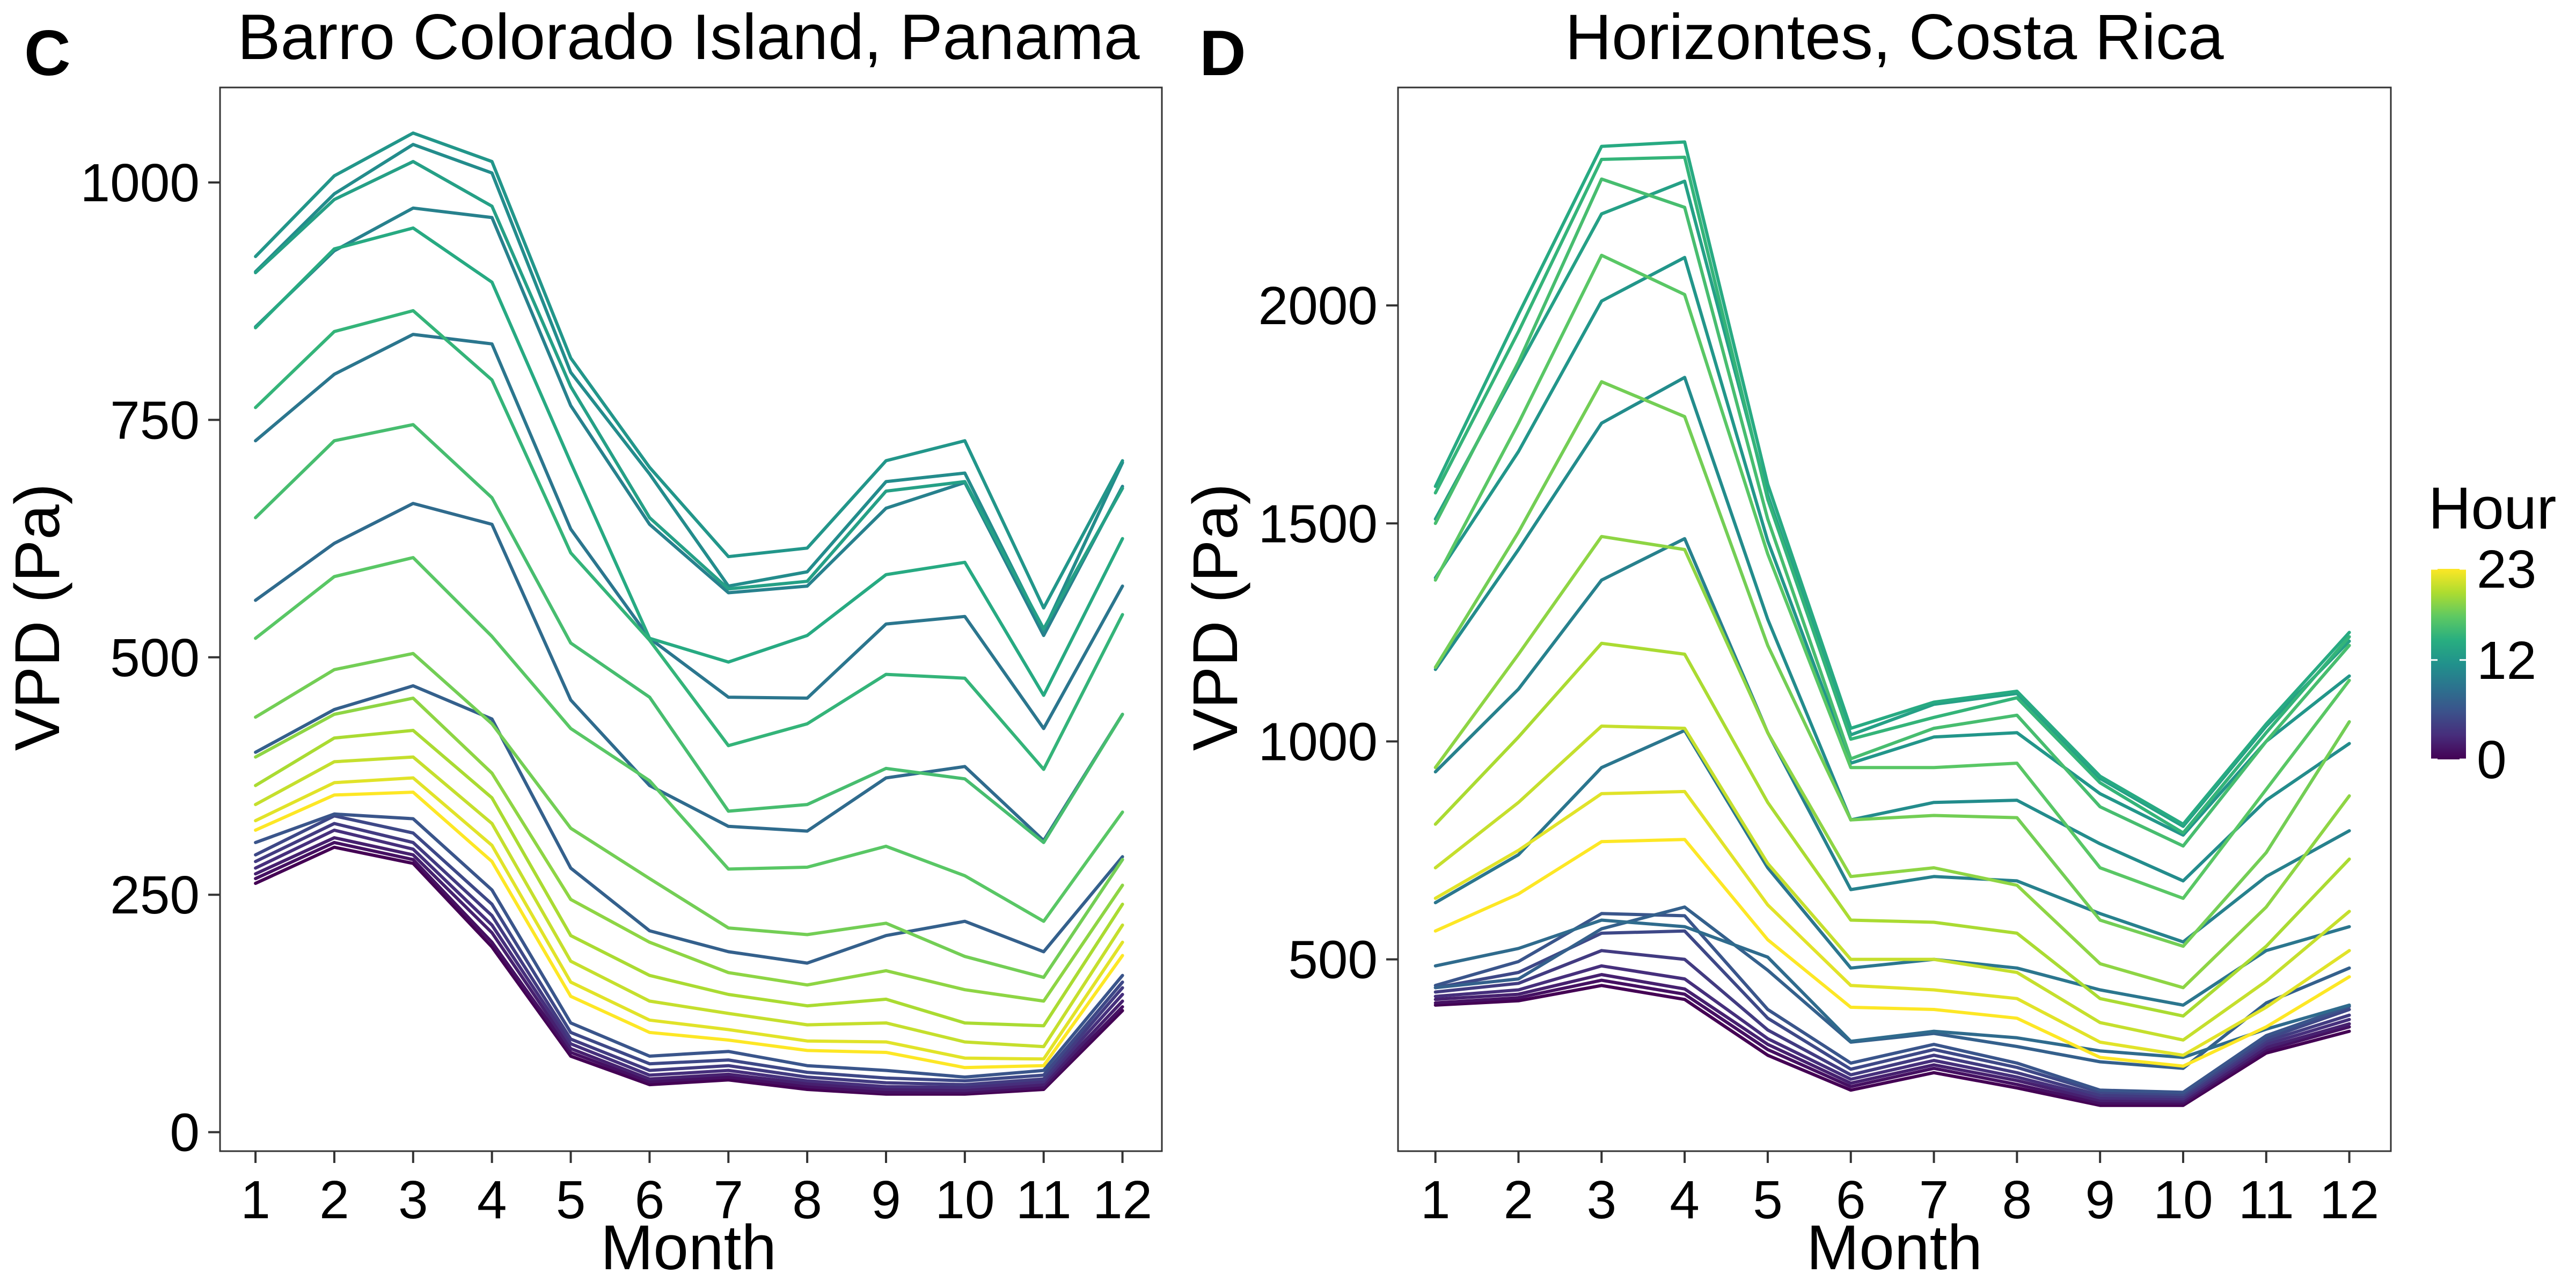  I want to click on colorbar-legend: Hour 0 12 23, so click(2492, 632).